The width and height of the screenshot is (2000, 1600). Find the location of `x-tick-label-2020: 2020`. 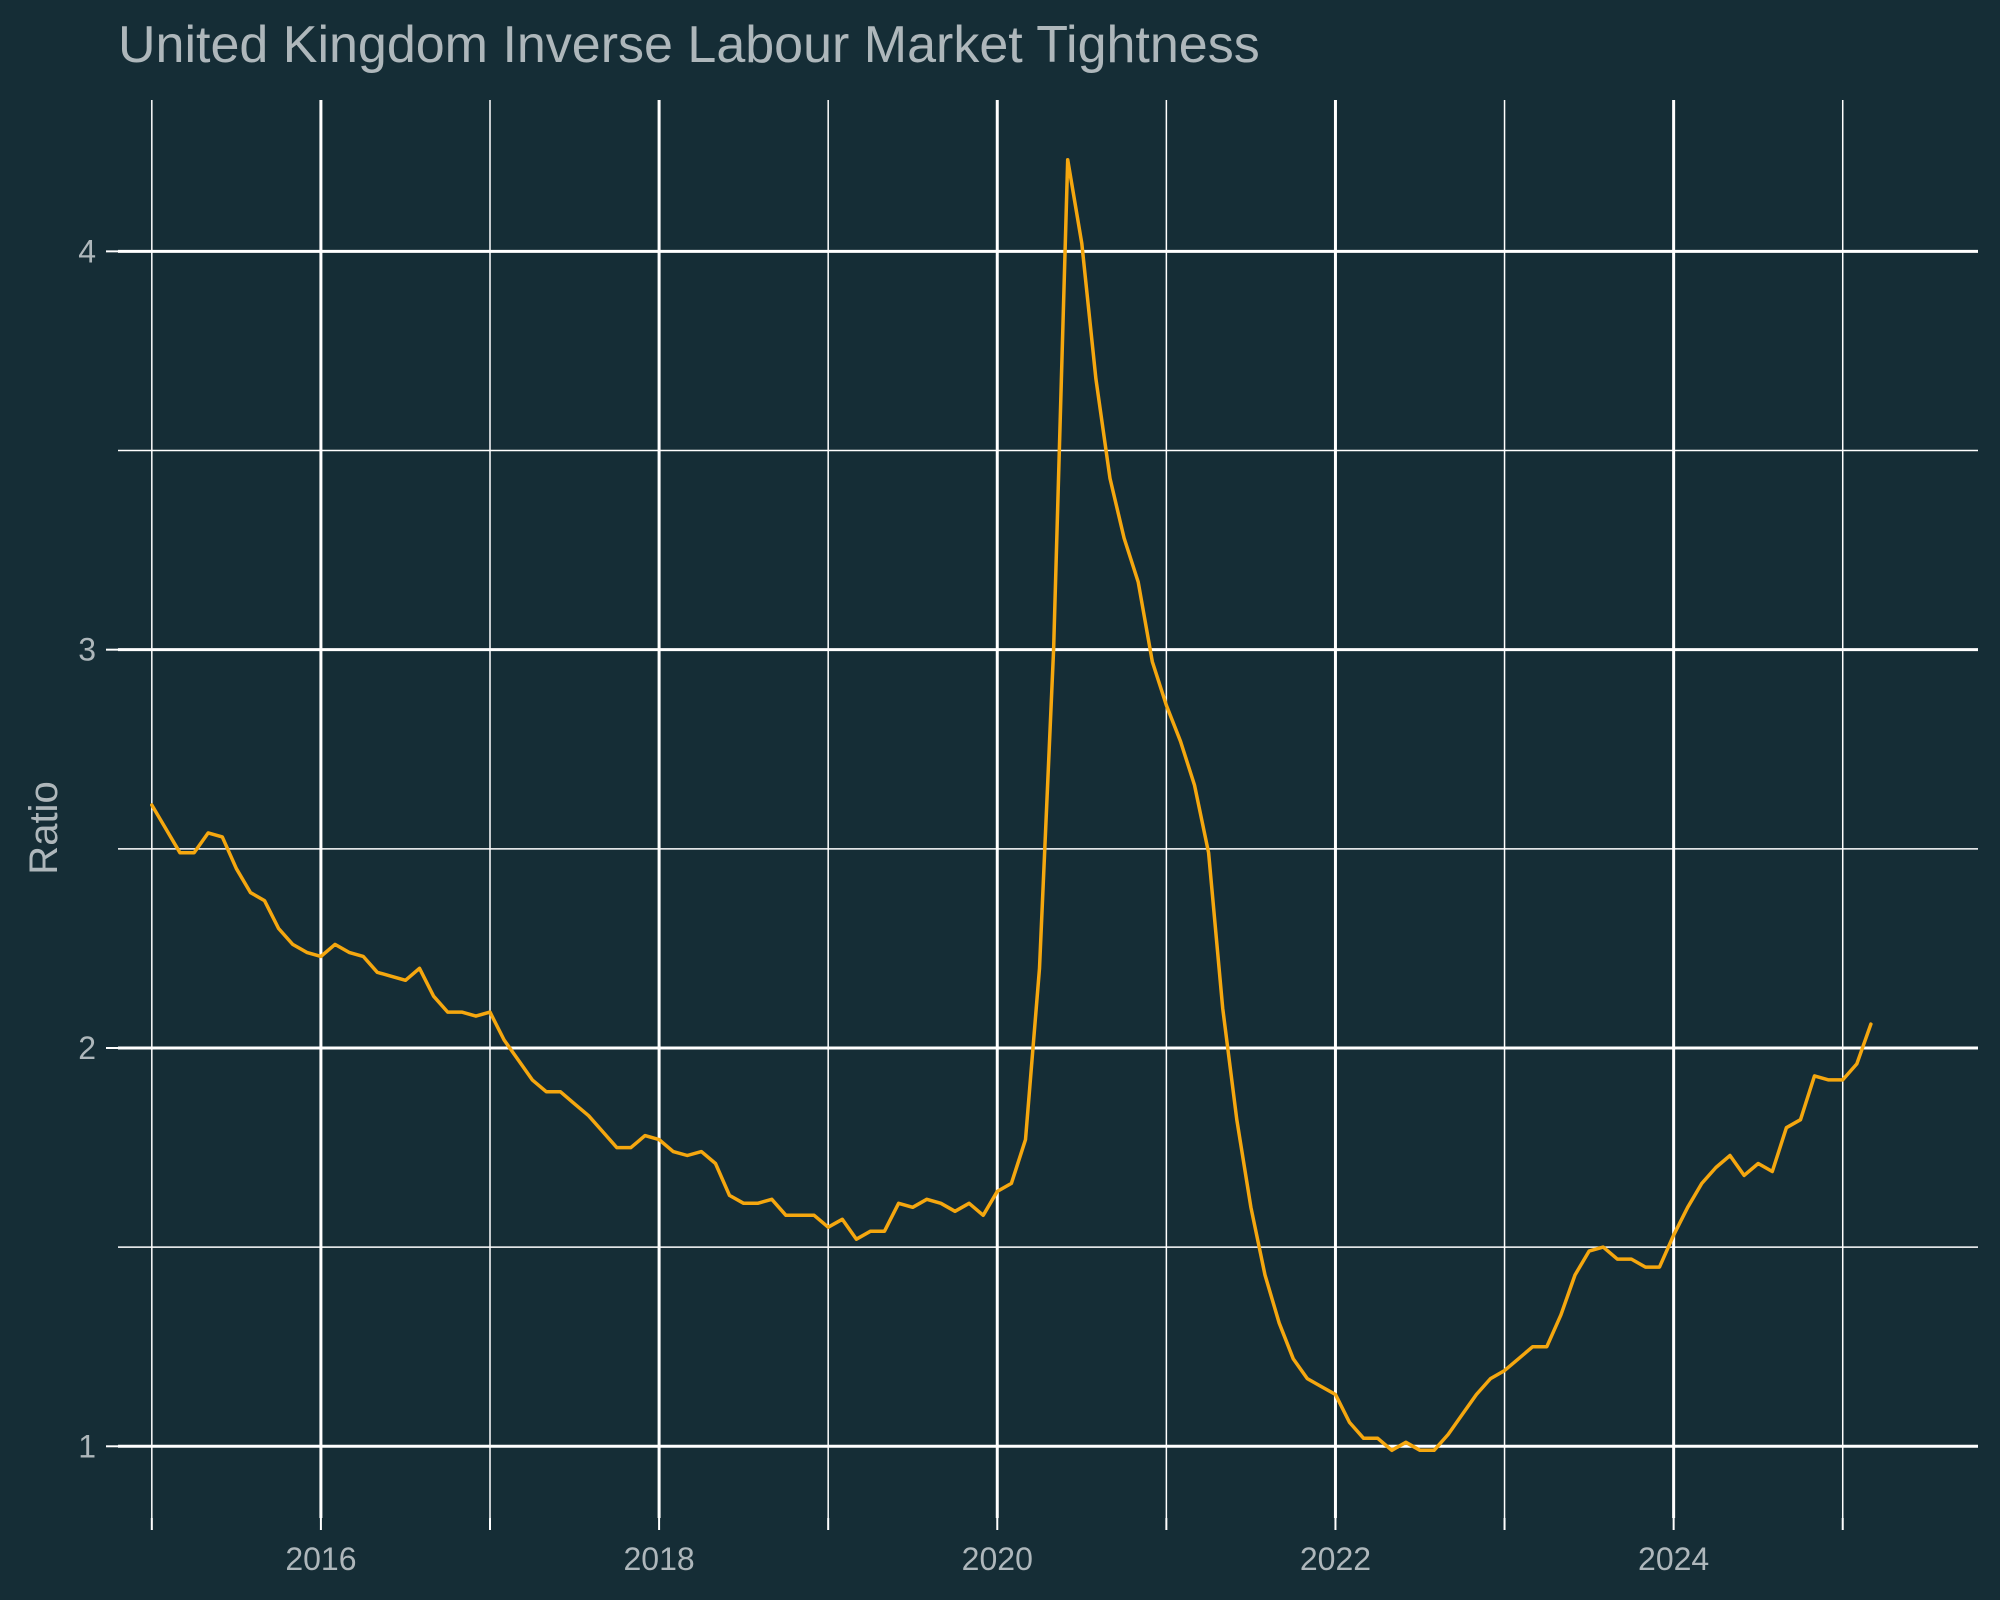

x-tick-label-2020: 2020 is located at coordinates (997, 1559).